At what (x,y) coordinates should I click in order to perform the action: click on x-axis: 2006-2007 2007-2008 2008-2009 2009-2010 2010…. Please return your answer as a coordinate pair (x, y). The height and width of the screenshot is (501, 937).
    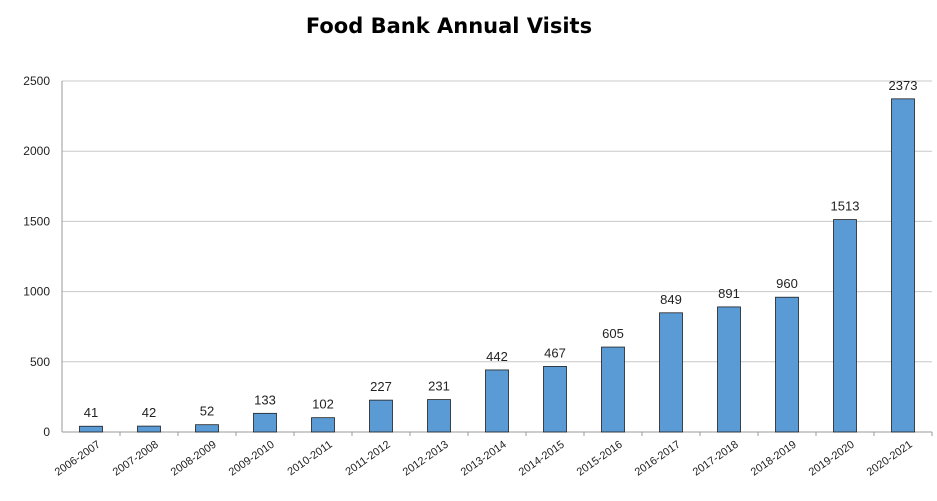
    Looking at the image, I should click on (493, 455).